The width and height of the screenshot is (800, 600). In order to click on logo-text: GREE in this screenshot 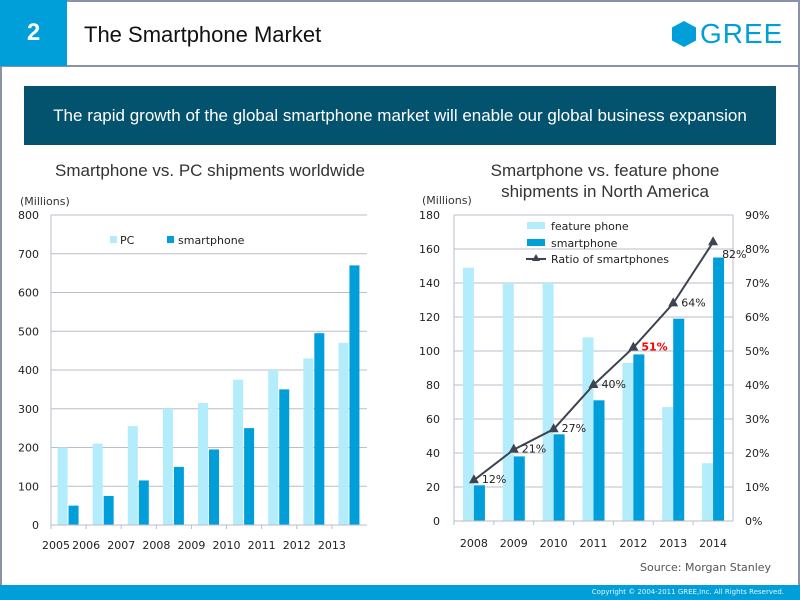, I will do `click(742, 33)`.